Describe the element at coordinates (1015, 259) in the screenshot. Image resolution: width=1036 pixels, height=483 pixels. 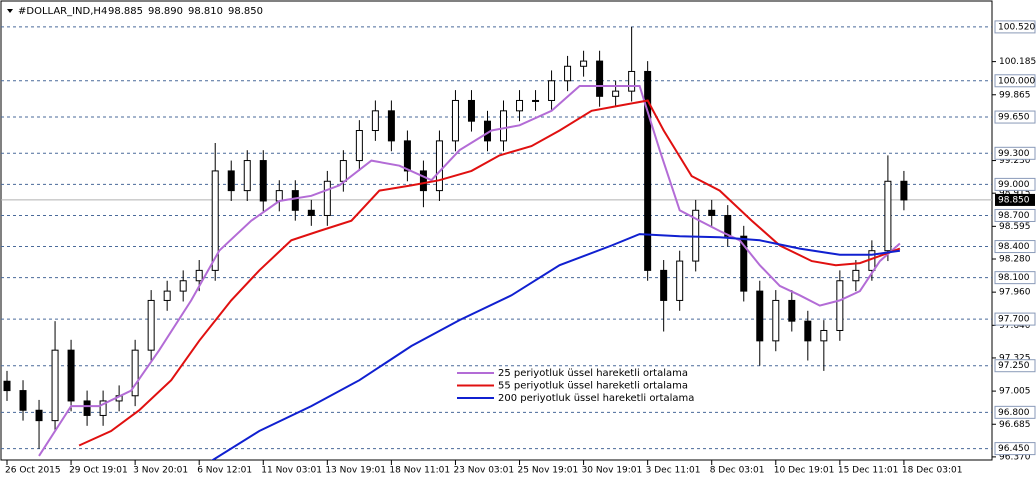
I see `y-tick-label: 98.280` at that location.